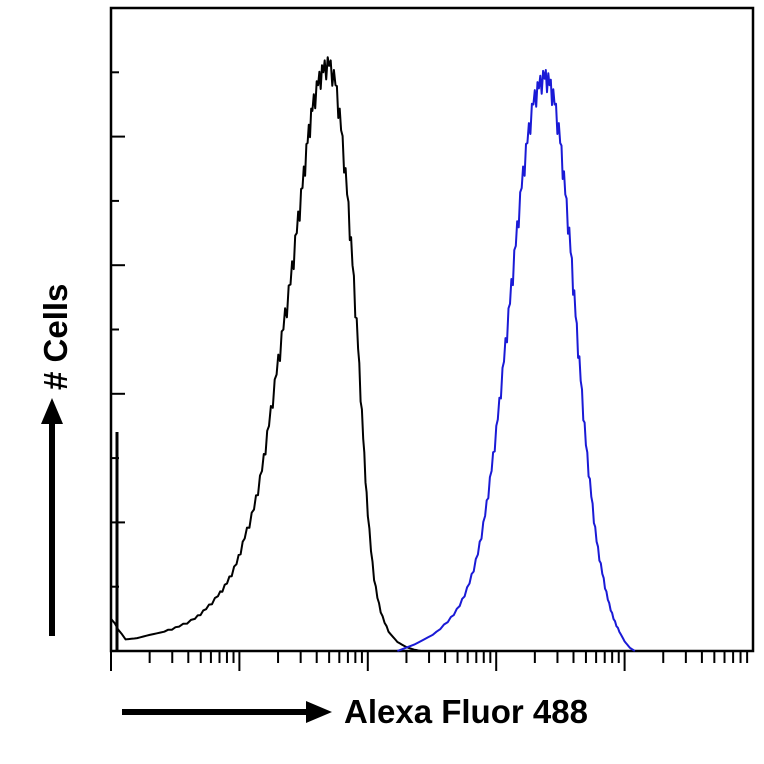 This screenshot has height=764, width=764. Describe the element at coordinates (55, 337) in the screenshot. I see `y-axis-label: # Cells` at that location.